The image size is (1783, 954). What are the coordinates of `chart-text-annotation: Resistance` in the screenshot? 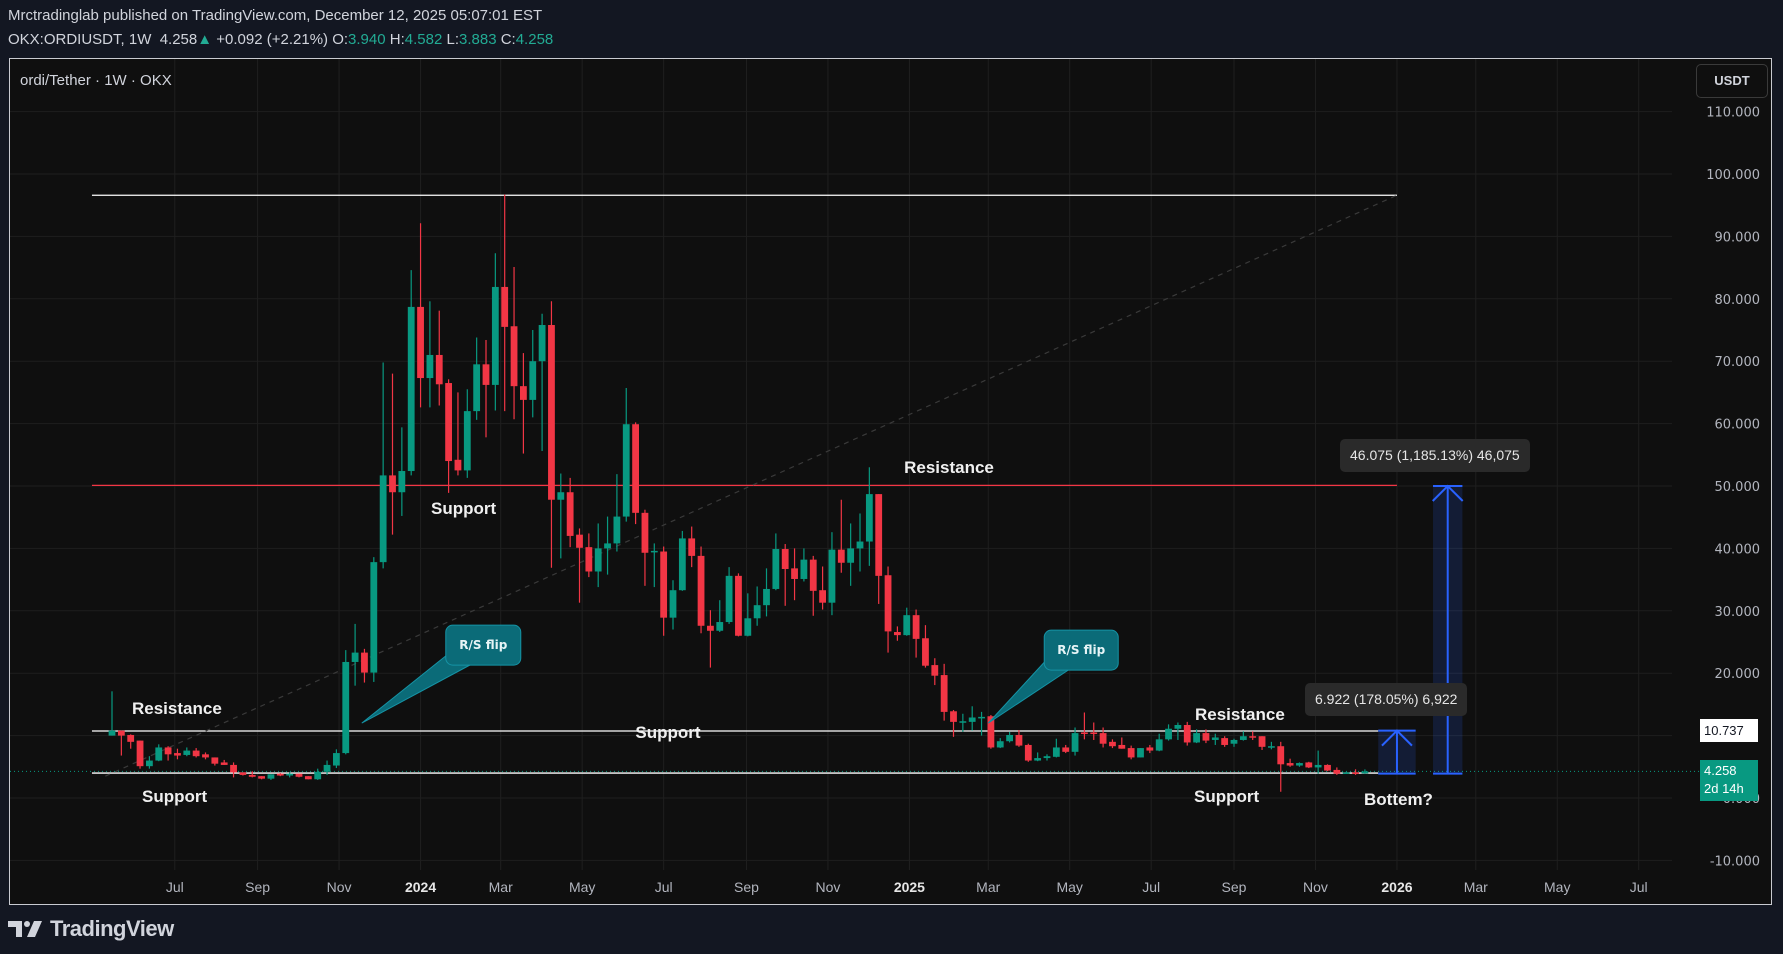 It's located at (949, 467).